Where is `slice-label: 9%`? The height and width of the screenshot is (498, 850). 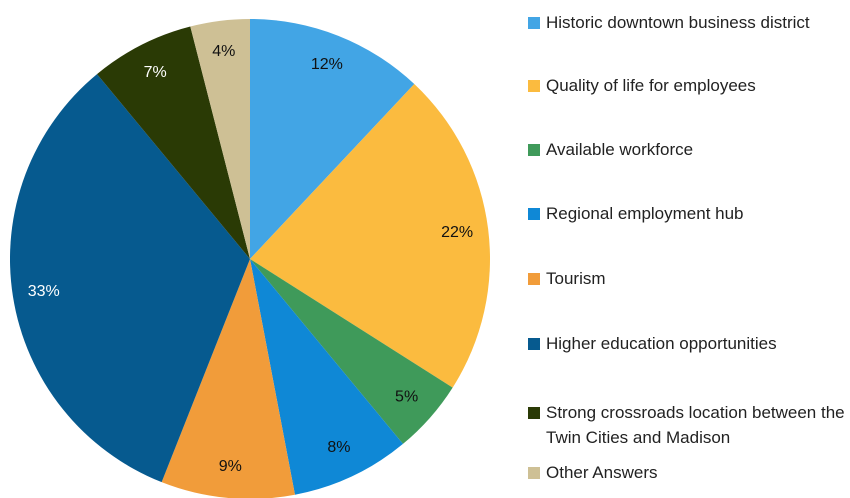
slice-label: 9% is located at coordinates (230, 466).